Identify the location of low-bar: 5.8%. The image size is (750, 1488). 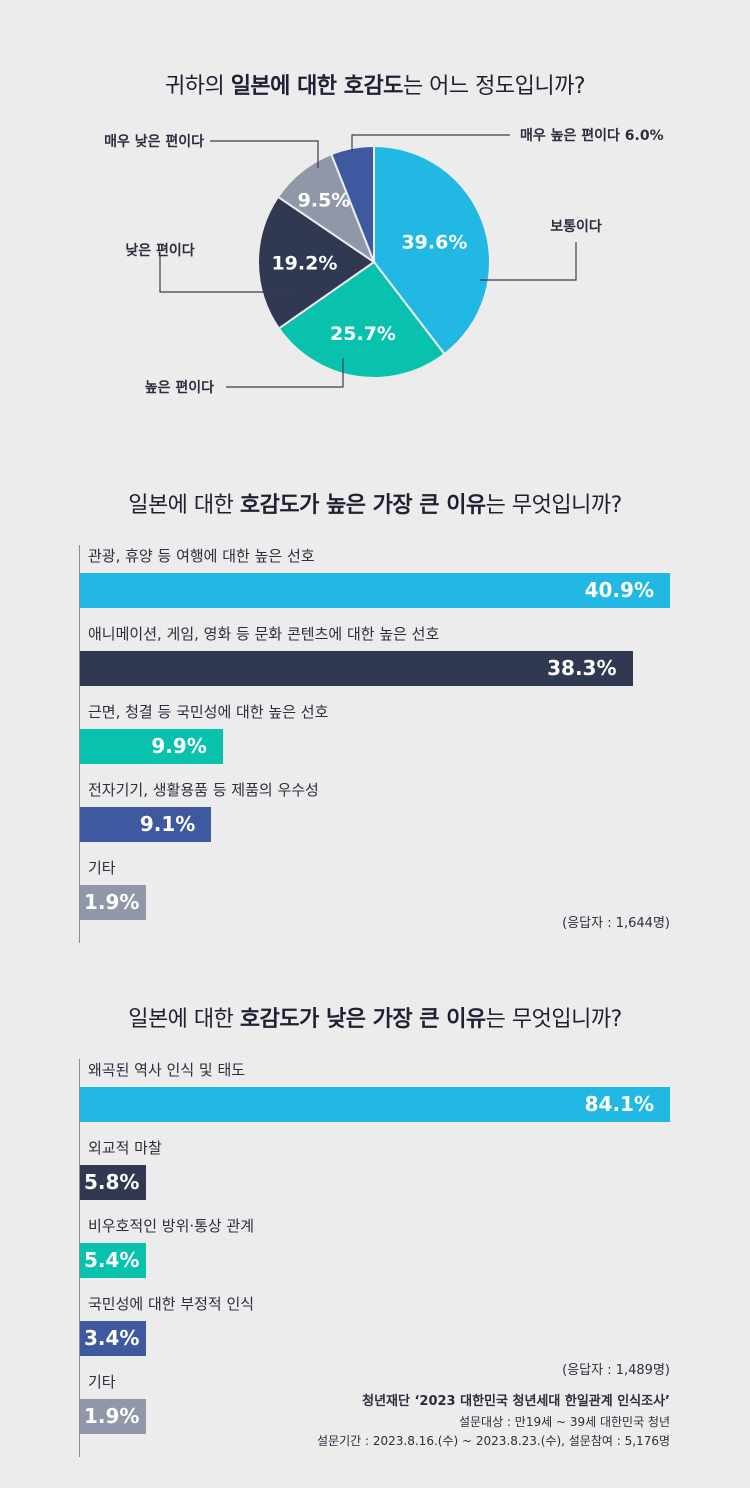
(113, 1182).